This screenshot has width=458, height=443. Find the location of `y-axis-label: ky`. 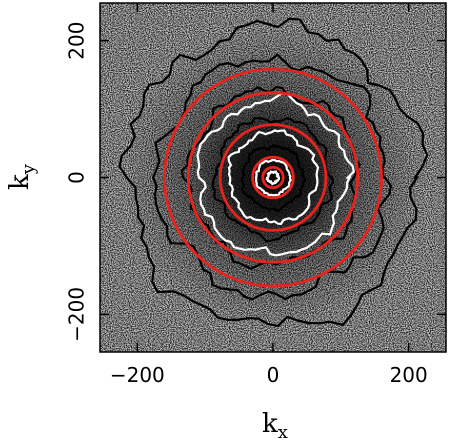

y-axis-label: ky is located at coordinates (22, 176).